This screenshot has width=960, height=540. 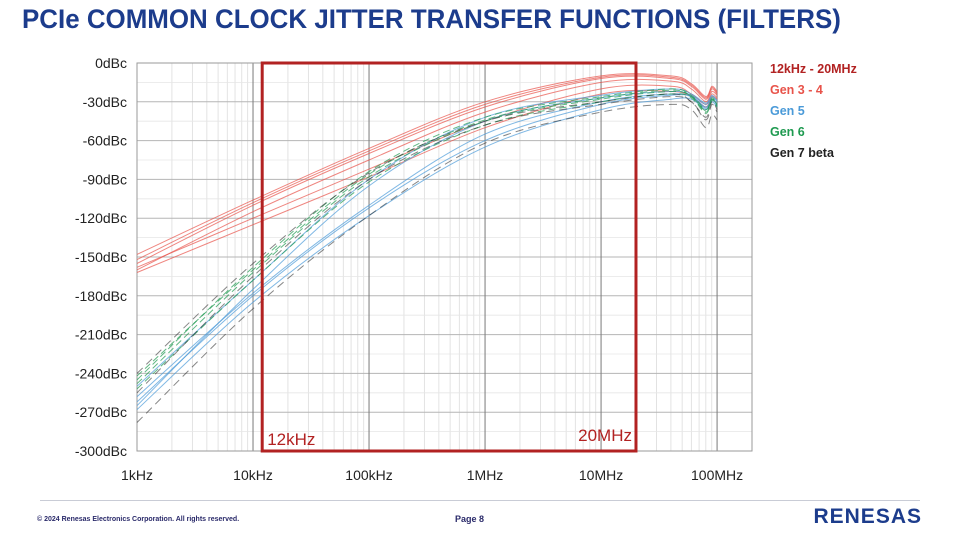 What do you see at coordinates (368, 475) in the screenshot?
I see `x-tick-label: 100kHz` at bounding box center [368, 475].